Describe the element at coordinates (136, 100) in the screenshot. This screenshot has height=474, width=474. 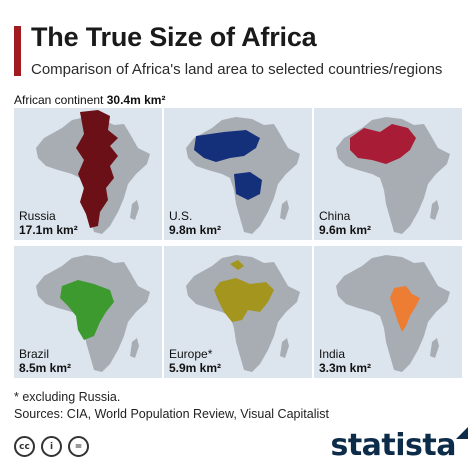
I see `continent-area: 30.4m km²` at that location.